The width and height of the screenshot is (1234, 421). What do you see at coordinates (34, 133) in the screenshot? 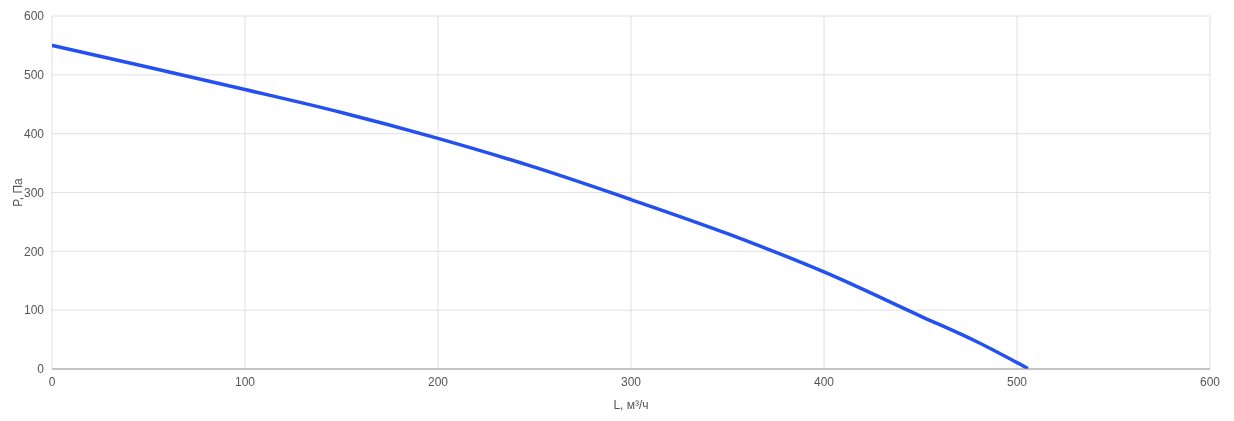
I see `y-tick-label: 400` at bounding box center [34, 133].